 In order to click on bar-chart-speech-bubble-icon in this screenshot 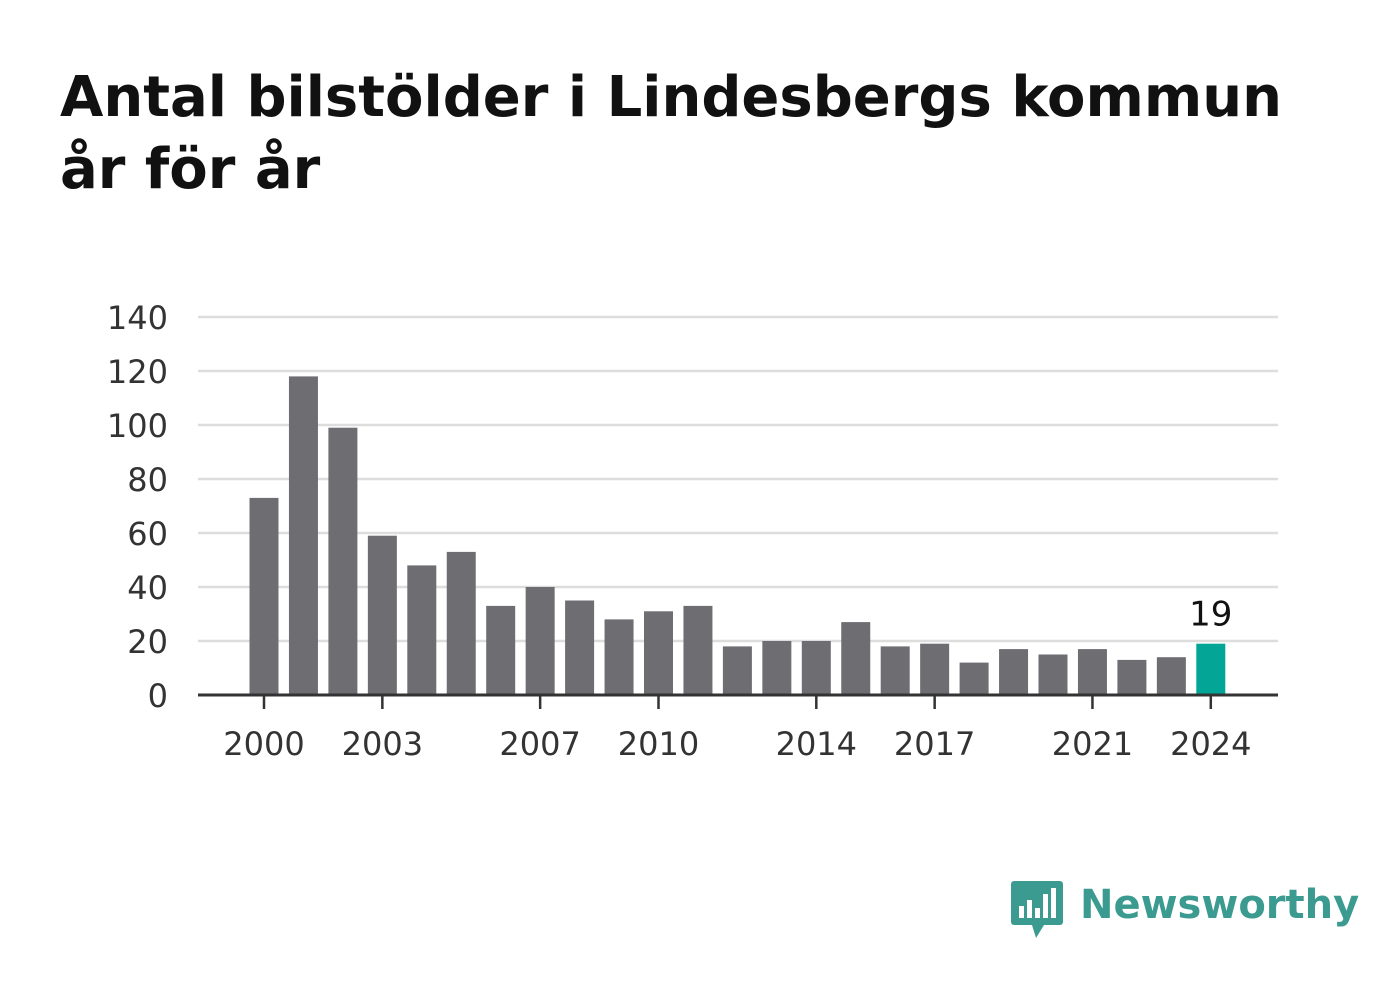, I will do `click(1037, 909)`.